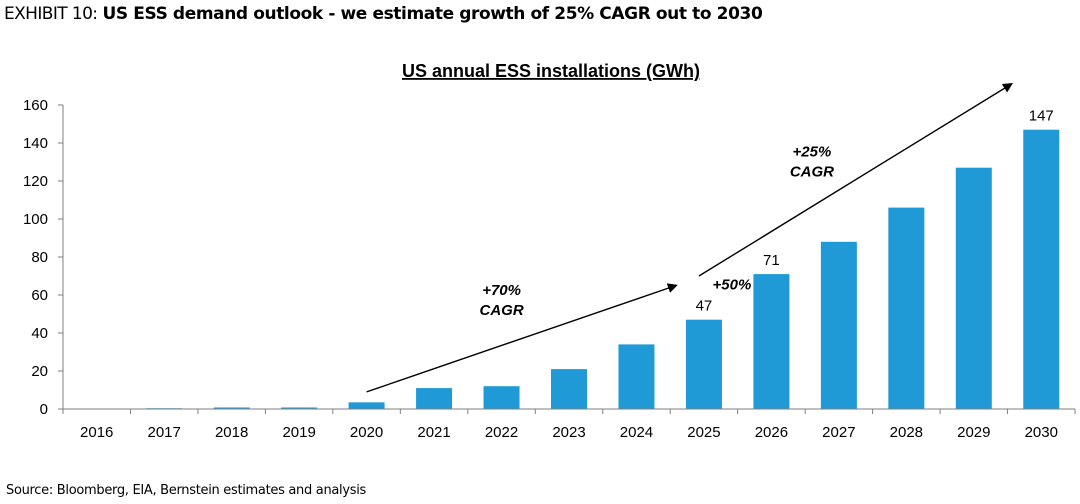 This screenshot has width=1080, height=504. I want to click on y-tick-label: 120, so click(35, 181).